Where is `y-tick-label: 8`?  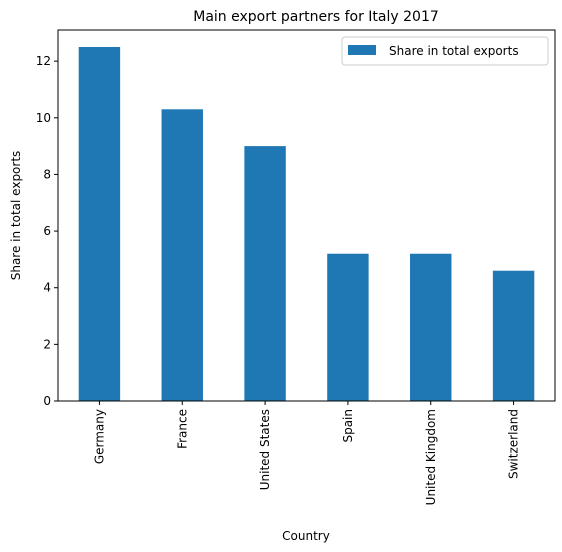
y-tick-label: 8 is located at coordinates (47, 174).